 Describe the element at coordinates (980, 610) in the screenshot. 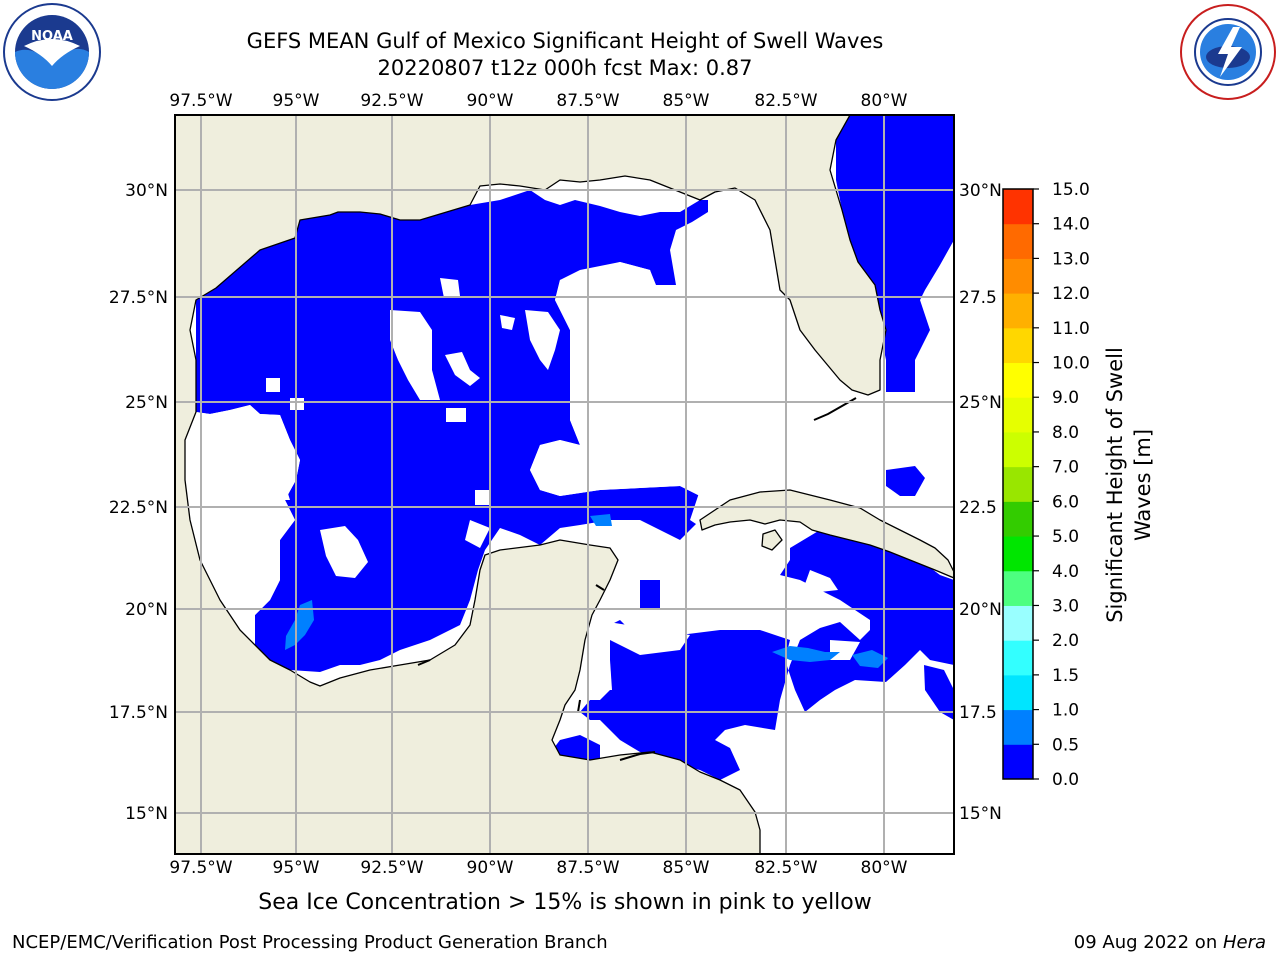

I see `lat-label-right: 20°N` at that location.